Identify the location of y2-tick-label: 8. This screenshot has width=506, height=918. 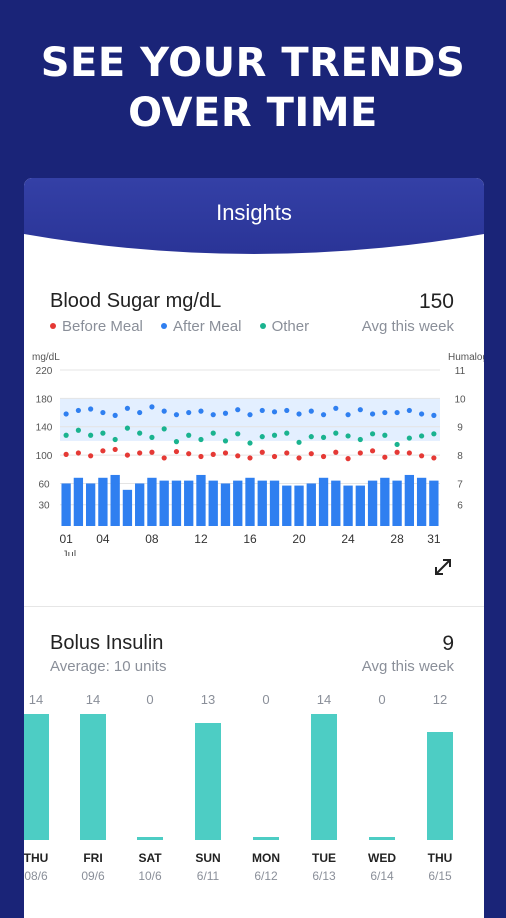
(460, 456).